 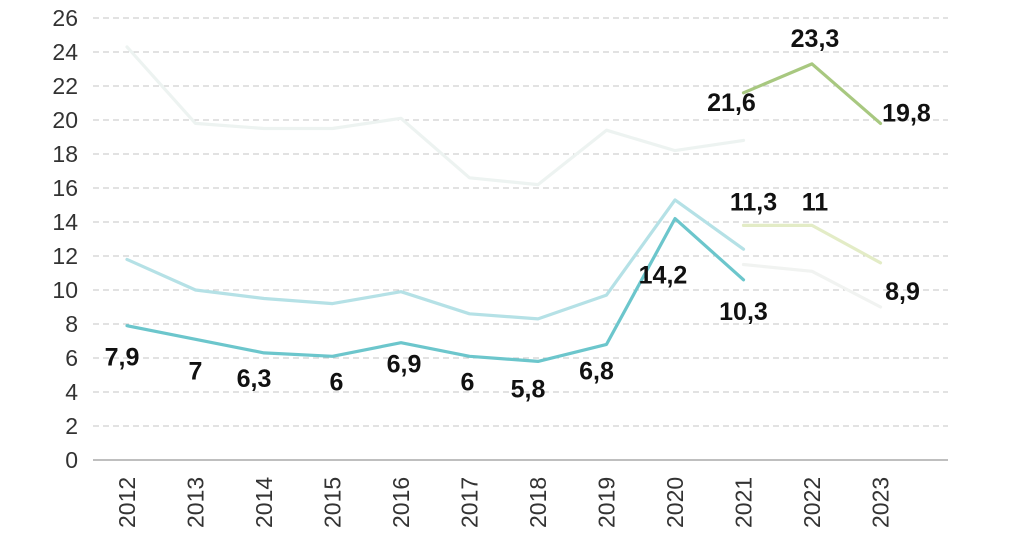 What do you see at coordinates (744, 502) in the screenshot?
I see `x-tick-label: 2021` at bounding box center [744, 502].